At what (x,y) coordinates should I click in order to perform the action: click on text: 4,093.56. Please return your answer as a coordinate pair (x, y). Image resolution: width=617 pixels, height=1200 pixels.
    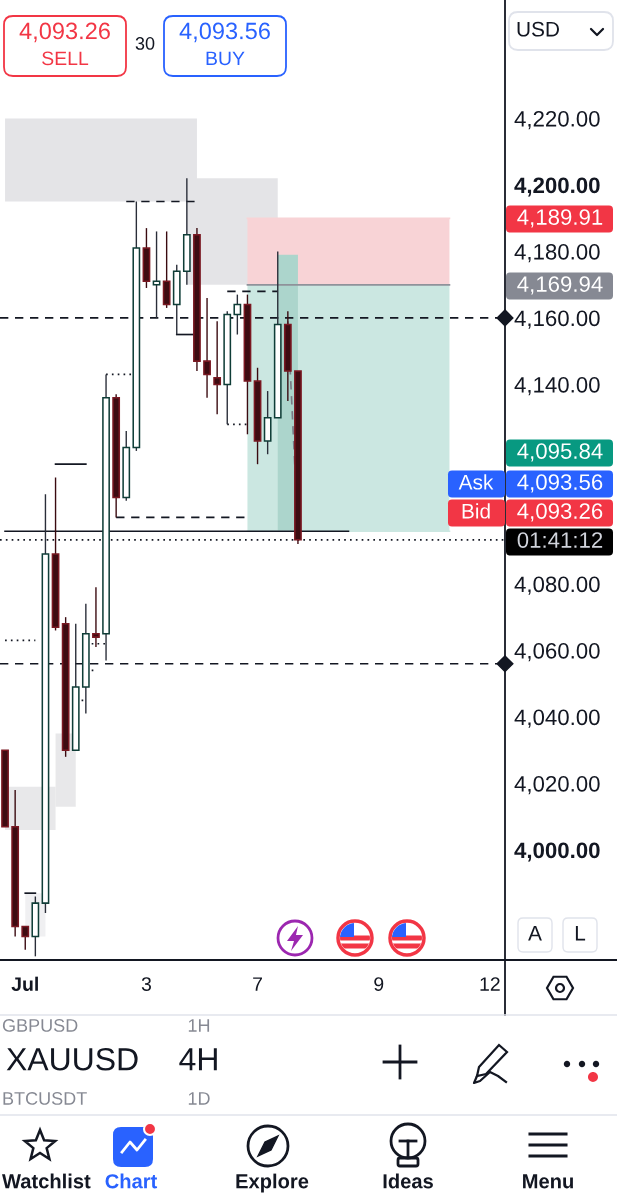
    Looking at the image, I should click on (560, 483).